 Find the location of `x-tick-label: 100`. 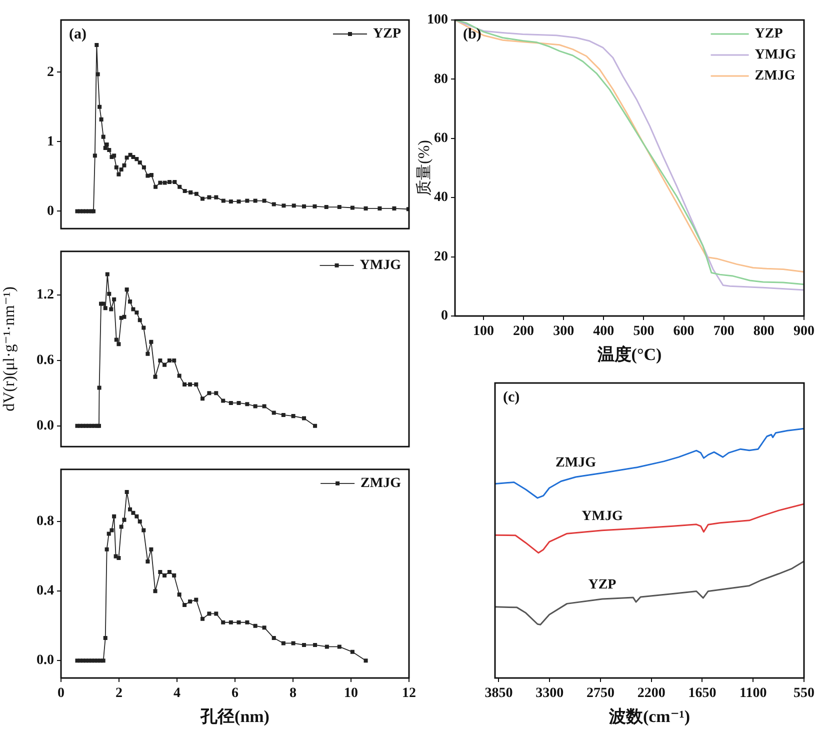

x-tick-label: 100 is located at coordinates (483, 332).